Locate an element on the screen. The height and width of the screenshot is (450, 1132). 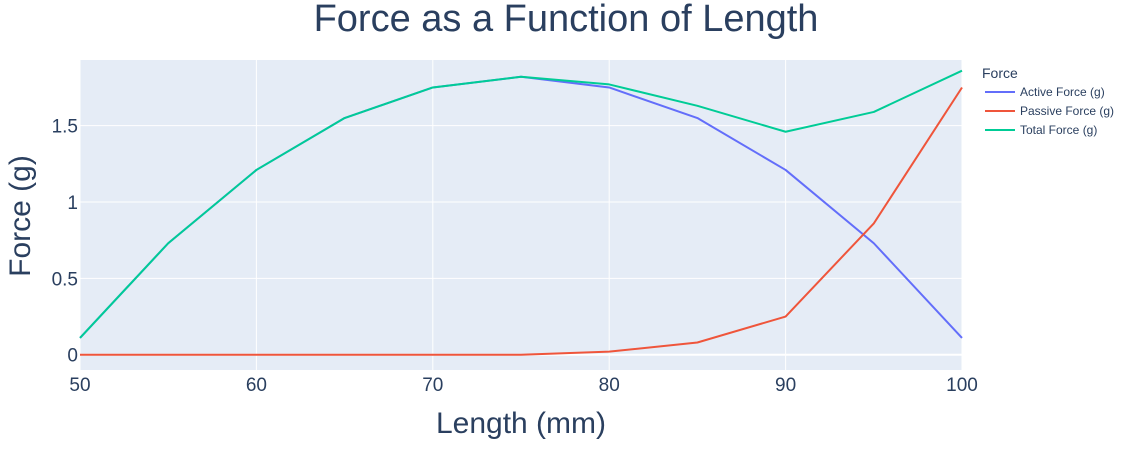
y-tick-label: 0.5 is located at coordinates (65, 279).